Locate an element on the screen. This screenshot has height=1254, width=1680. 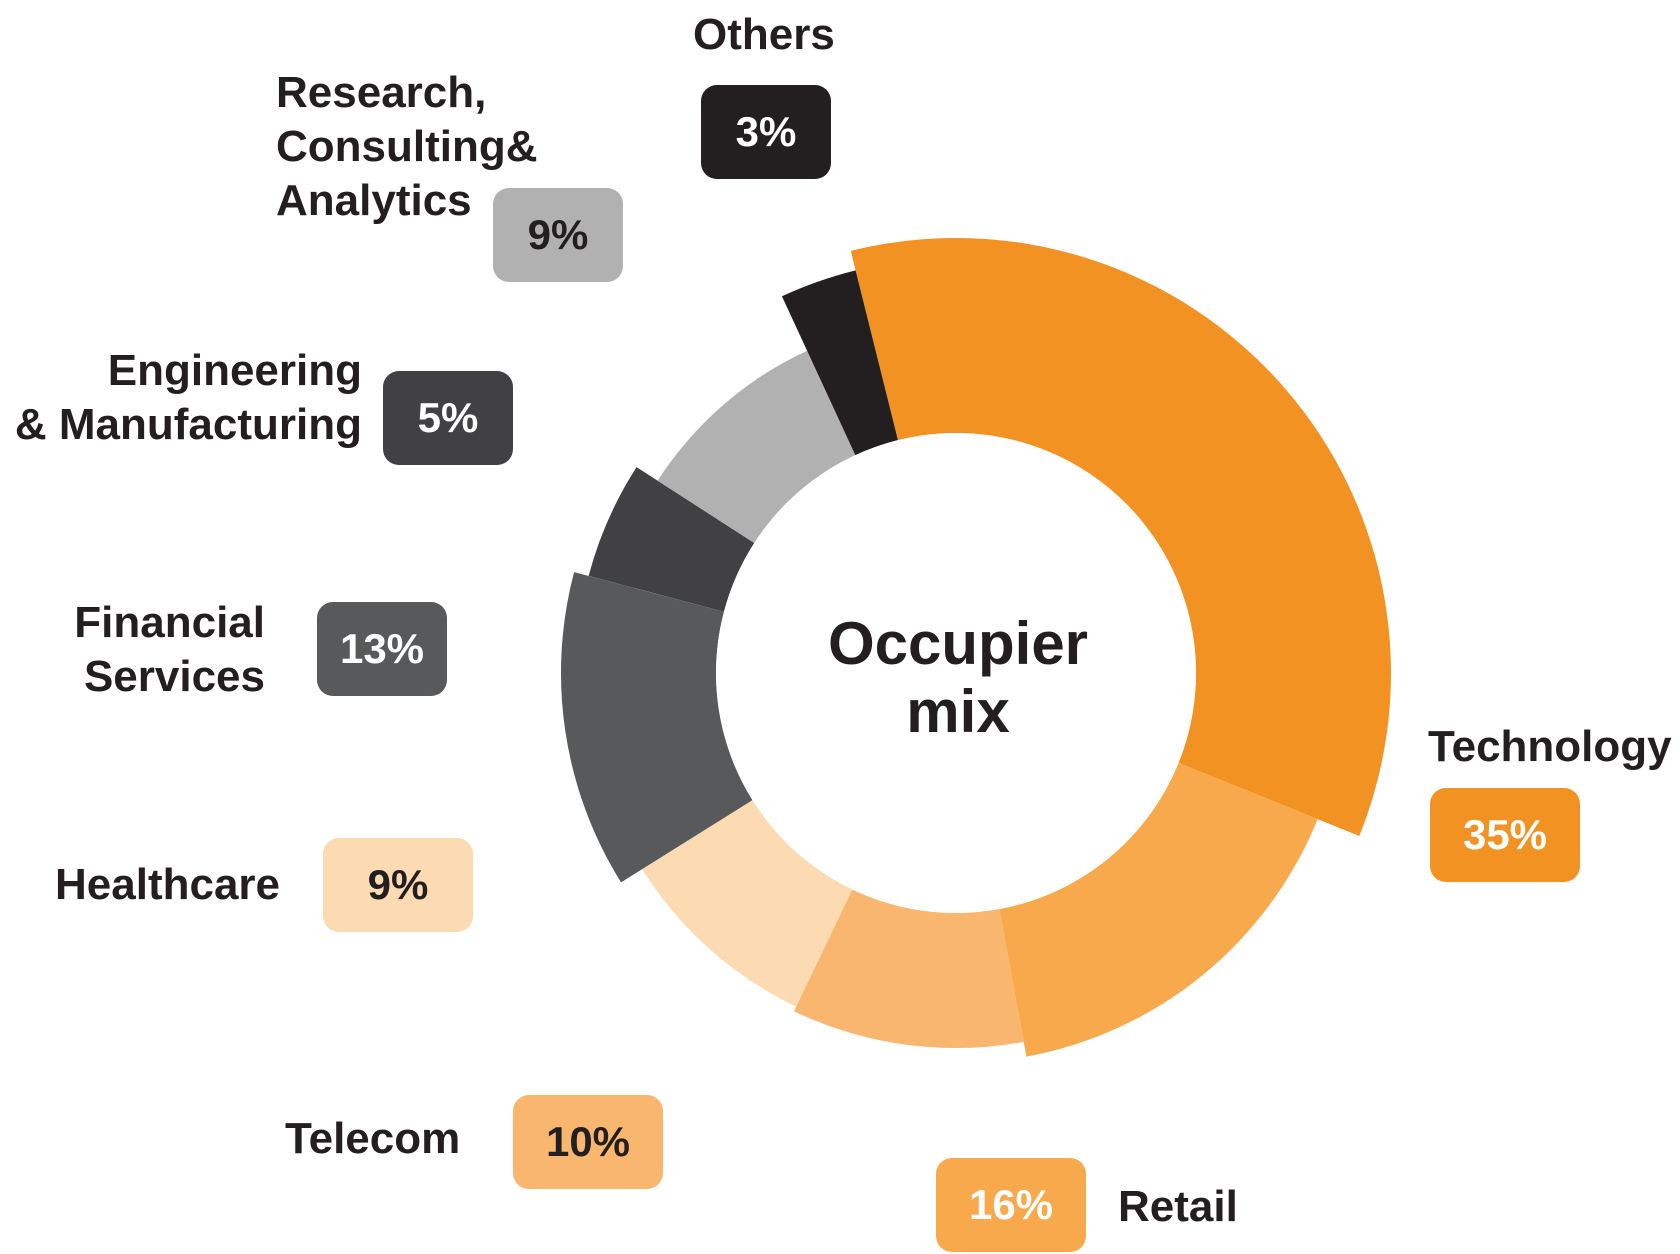
slice-retail is located at coordinates (1158, 909).